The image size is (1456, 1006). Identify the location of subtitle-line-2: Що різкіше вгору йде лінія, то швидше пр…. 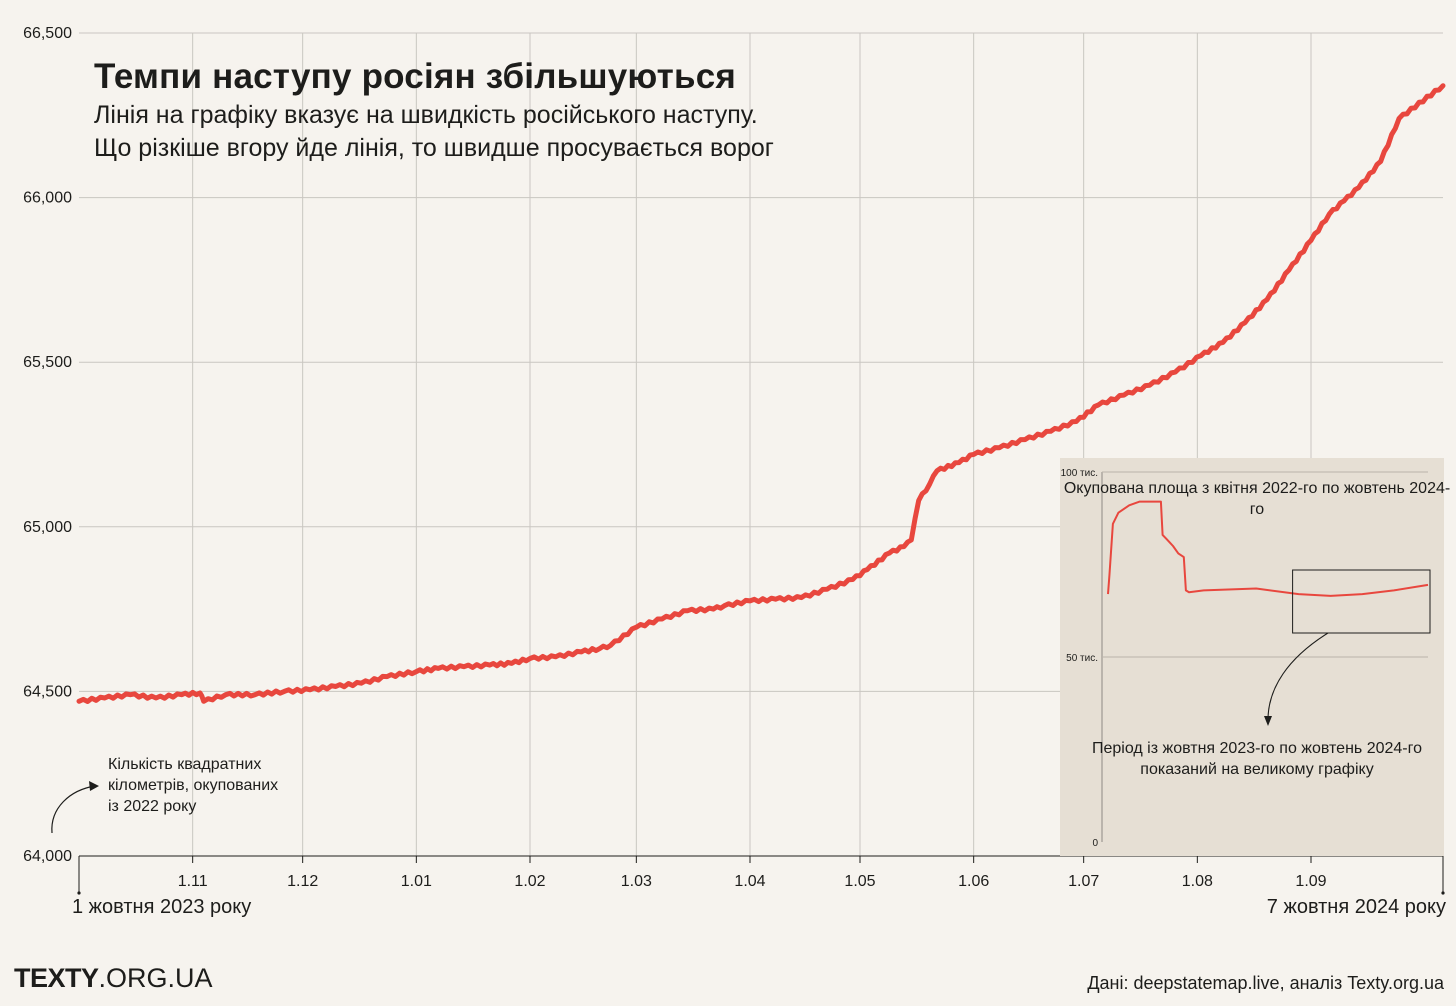
(434, 148).